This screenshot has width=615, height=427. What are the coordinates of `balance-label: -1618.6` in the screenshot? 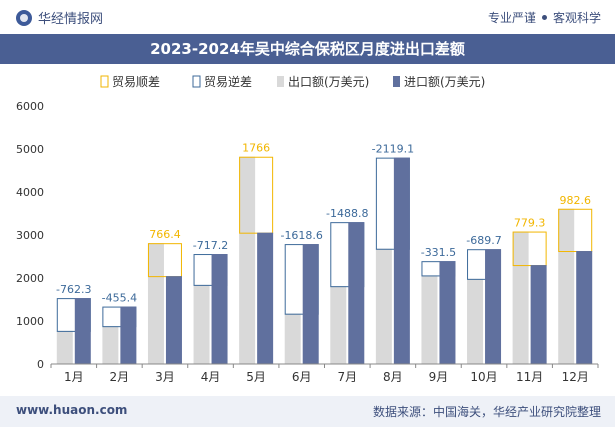 It's located at (301, 235).